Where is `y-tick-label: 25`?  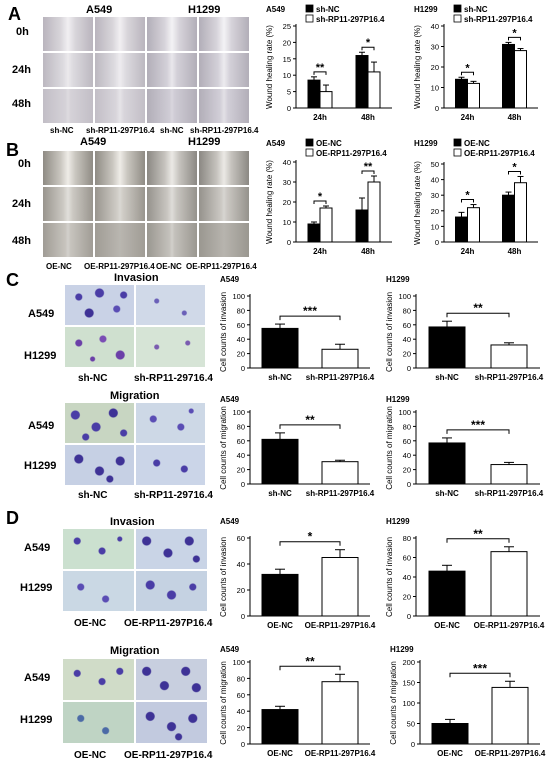
y-tick-label: 25 is located at coordinates (287, 26).